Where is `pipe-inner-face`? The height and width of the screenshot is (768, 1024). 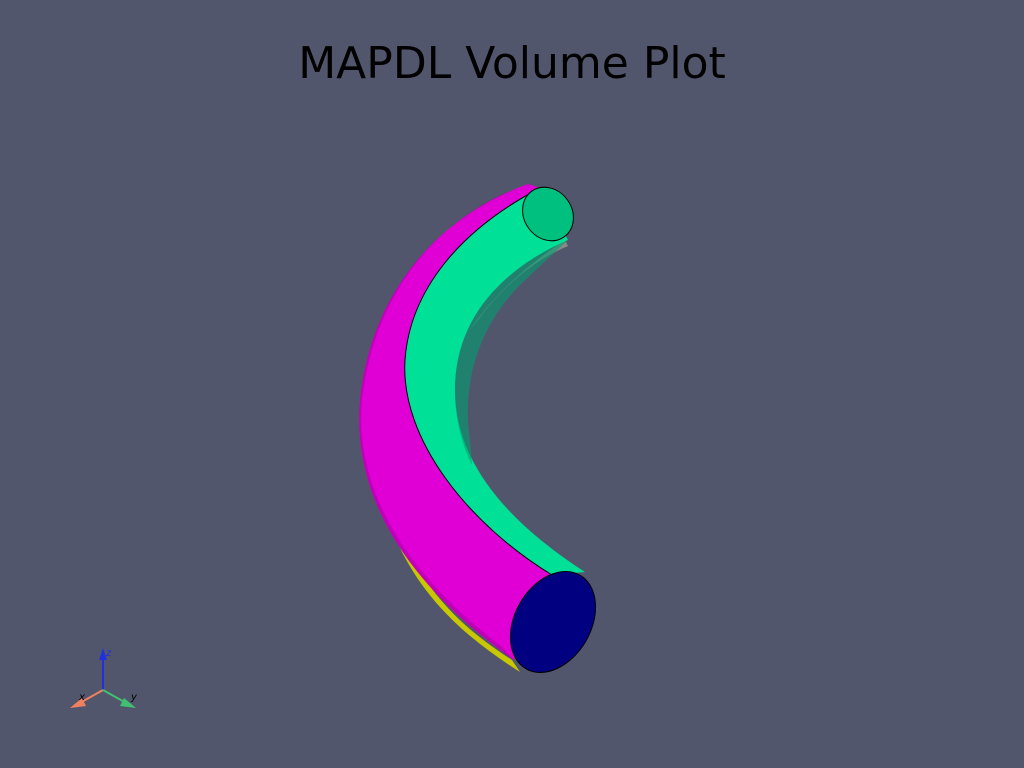 pipe-inner-face is located at coordinates (494, 381).